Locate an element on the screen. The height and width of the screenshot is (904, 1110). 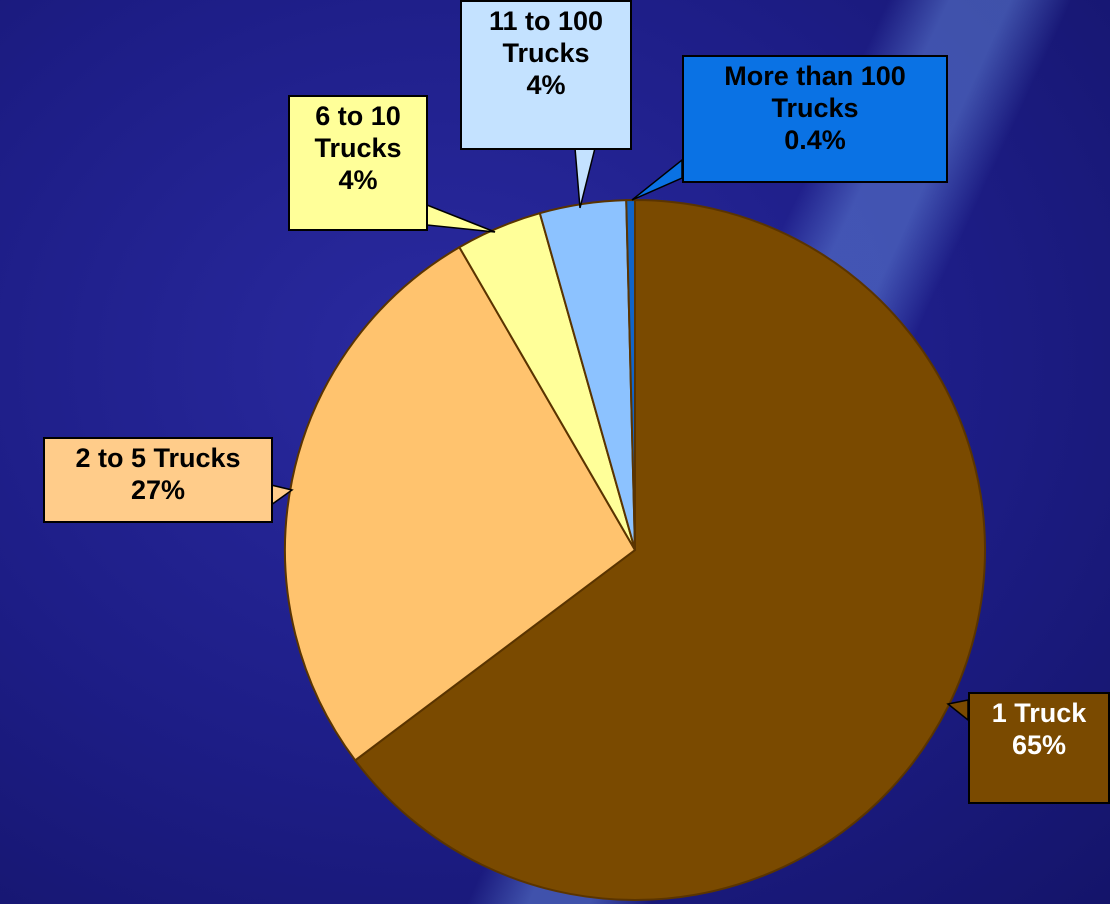
label-category: More than 100 Trucks is located at coordinates (815, 92).